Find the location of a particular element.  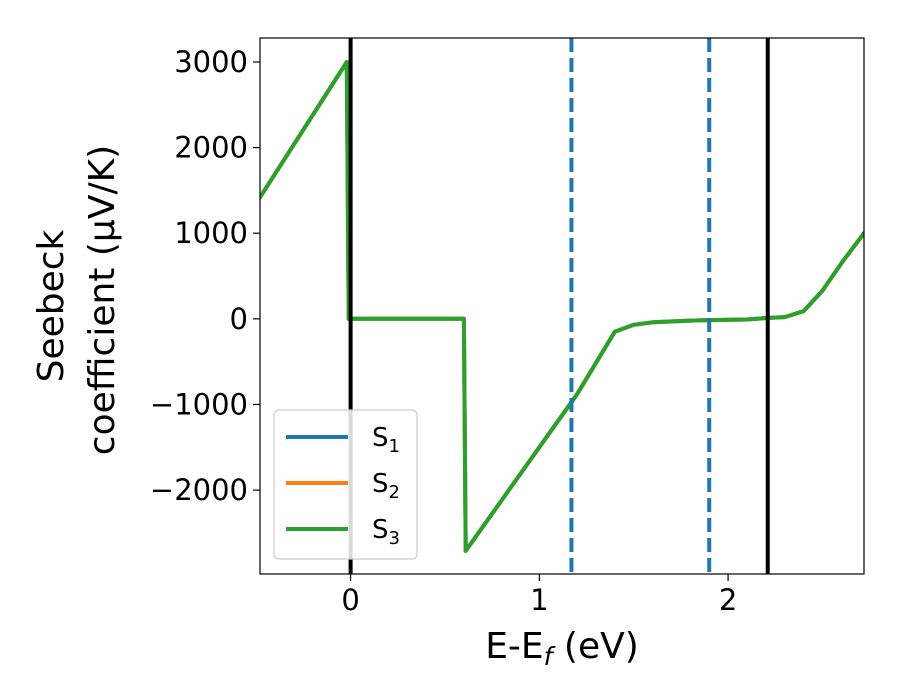

y-tick-label: 1000 is located at coordinates (211, 233).